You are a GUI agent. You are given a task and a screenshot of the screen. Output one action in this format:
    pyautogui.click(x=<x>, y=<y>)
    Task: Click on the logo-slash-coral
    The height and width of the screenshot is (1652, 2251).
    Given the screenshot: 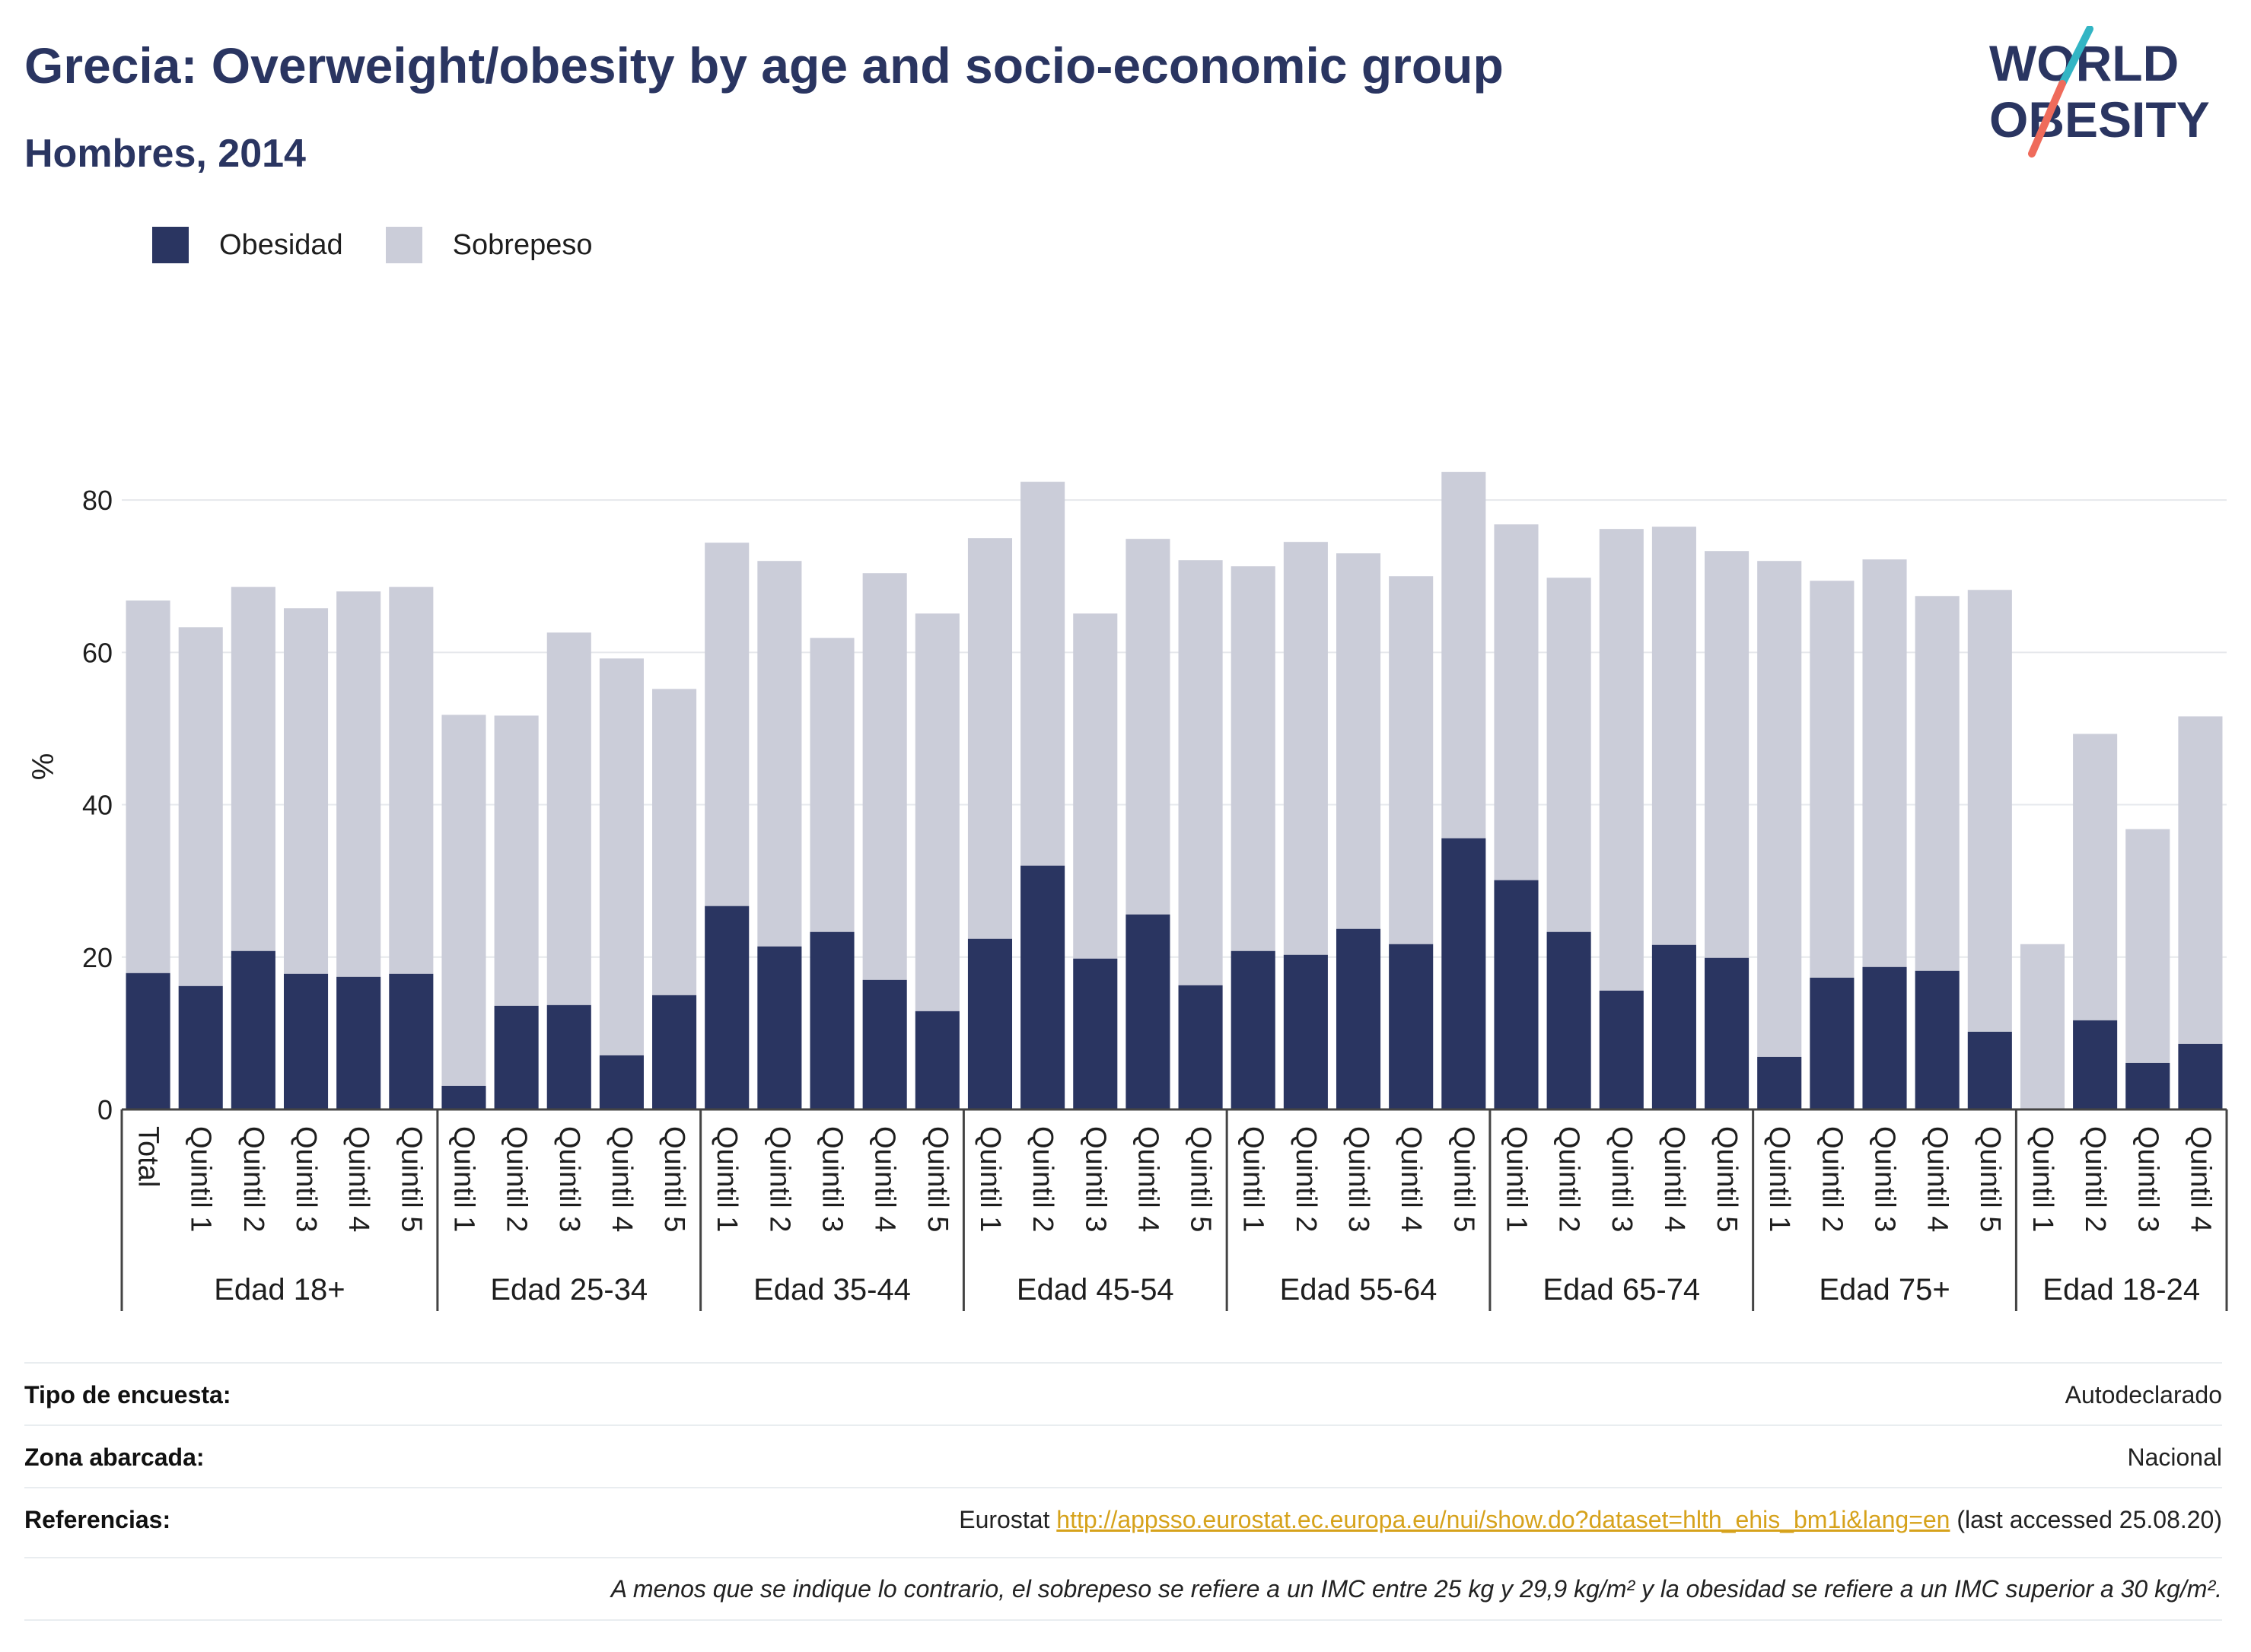 What is the action you would take?
    pyautogui.click(x=2047, y=119)
    